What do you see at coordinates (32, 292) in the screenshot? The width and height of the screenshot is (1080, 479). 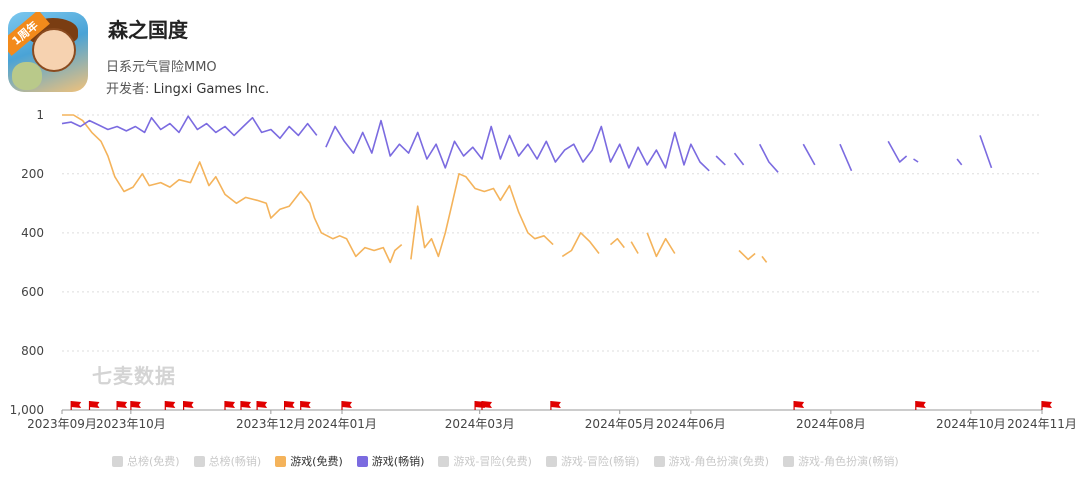 I see `y-tick-label: 600` at bounding box center [32, 292].